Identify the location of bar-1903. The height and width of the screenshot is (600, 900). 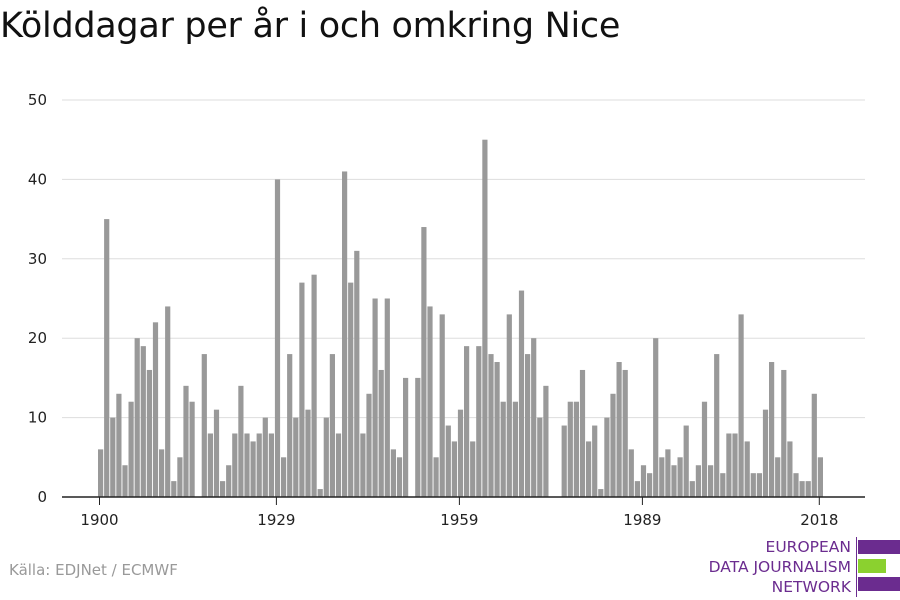
(119, 445).